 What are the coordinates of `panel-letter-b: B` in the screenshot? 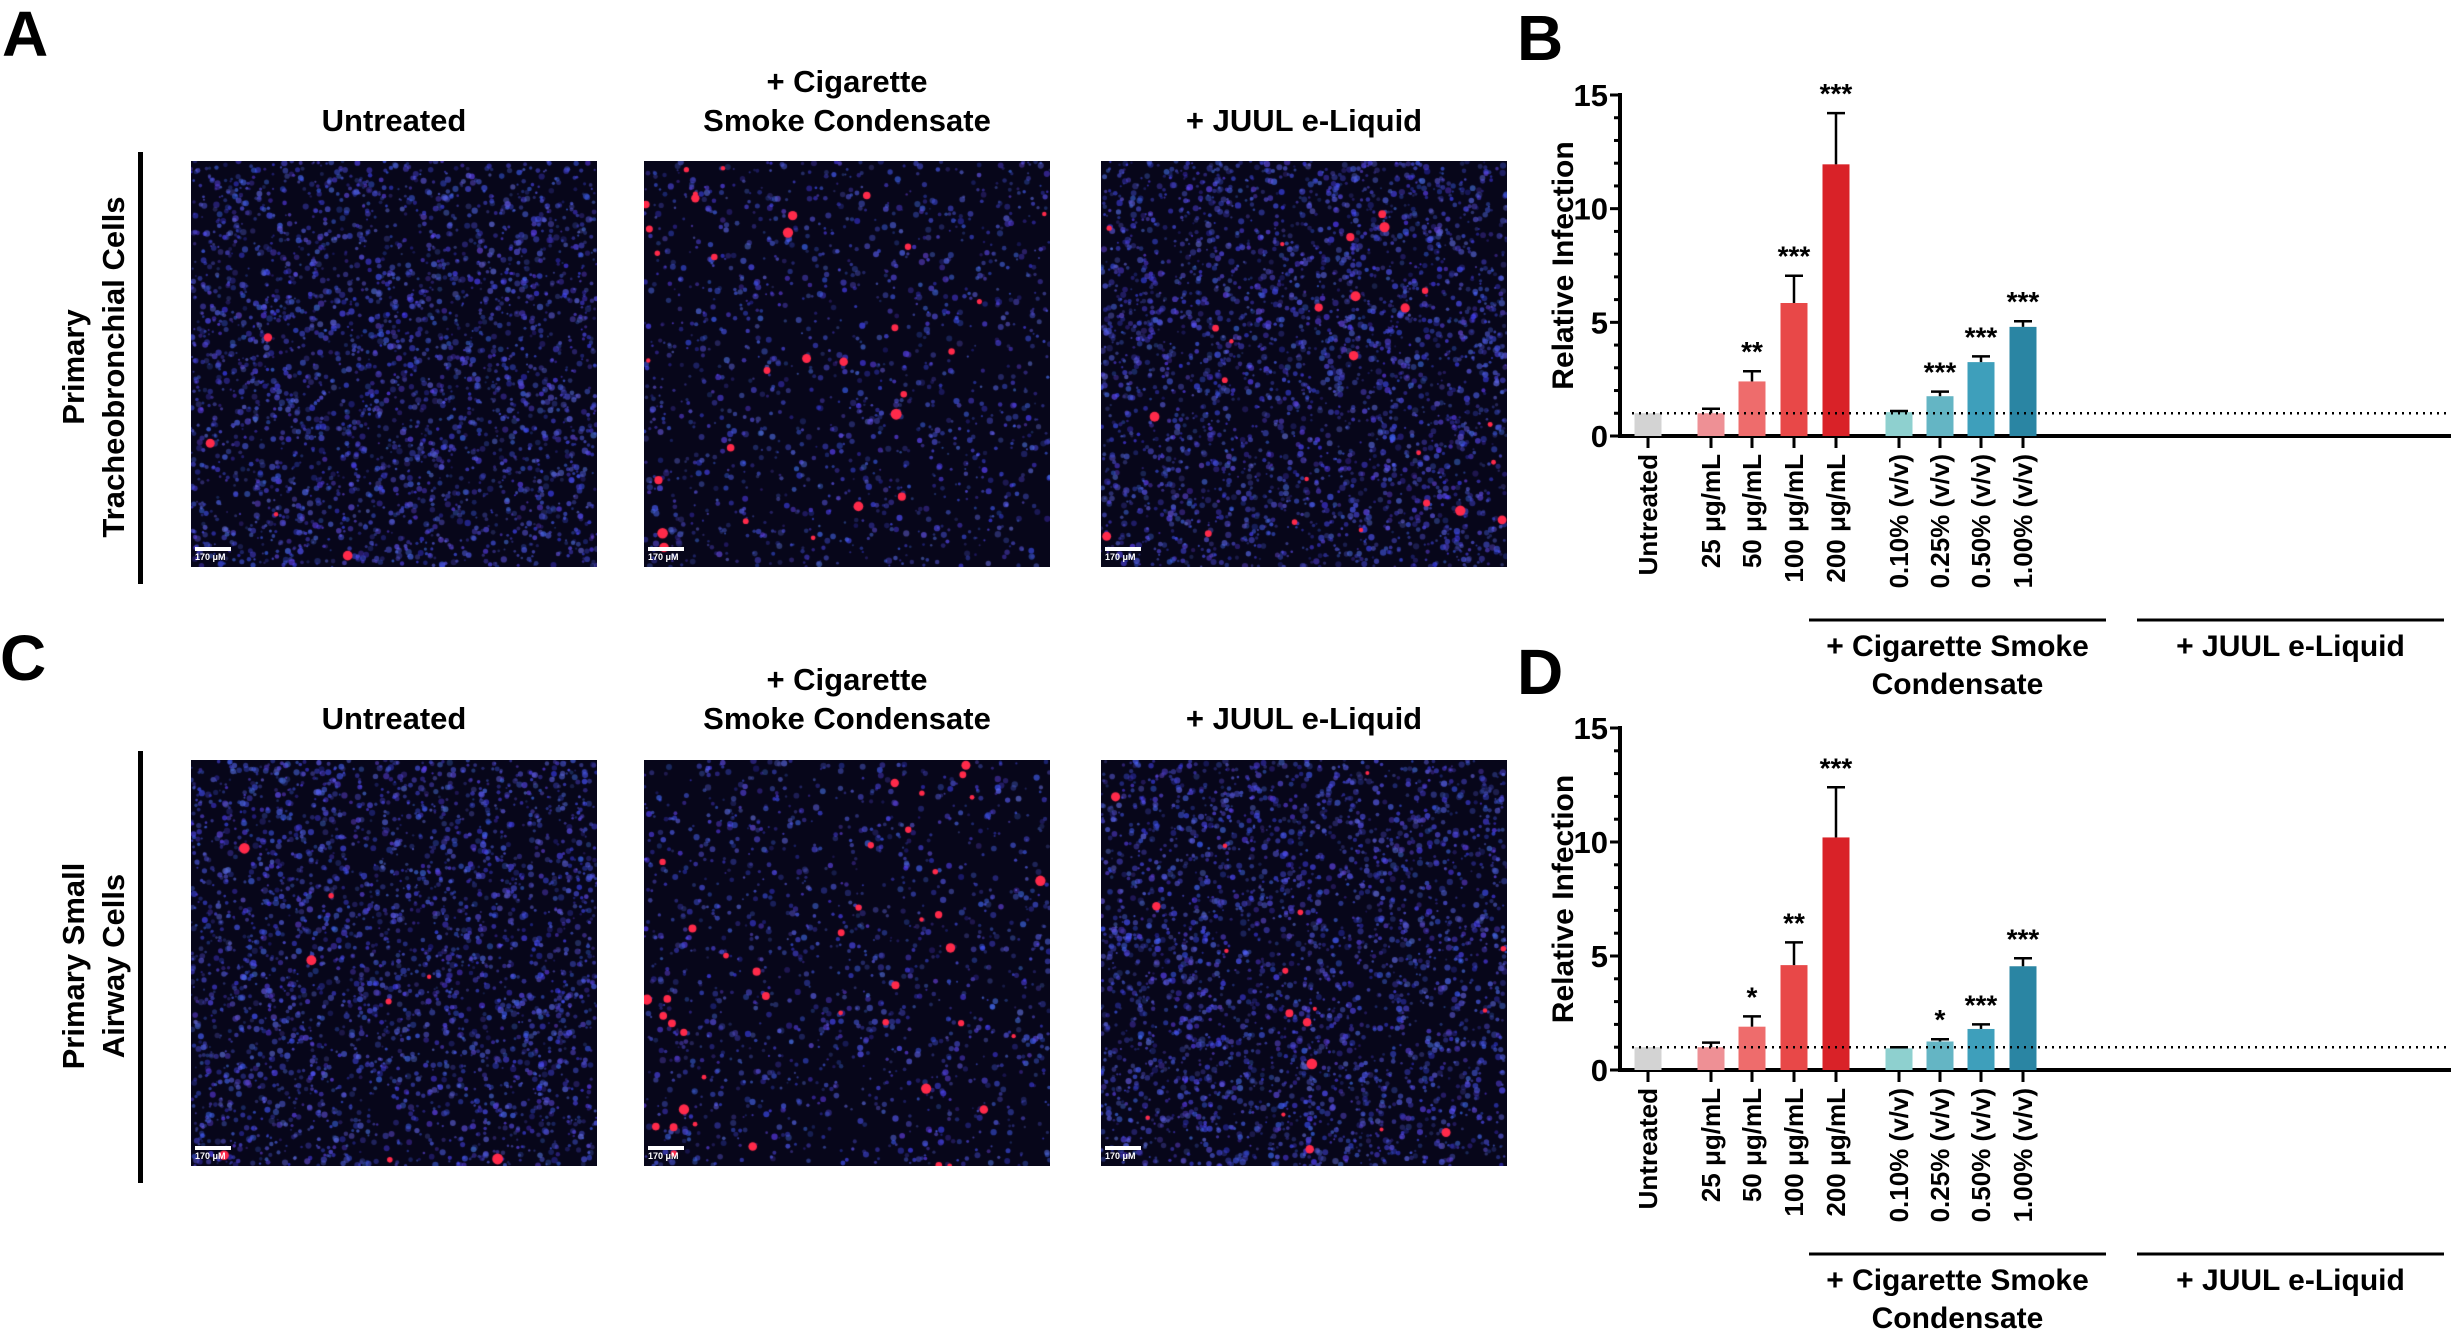 It's located at (1540, 38).